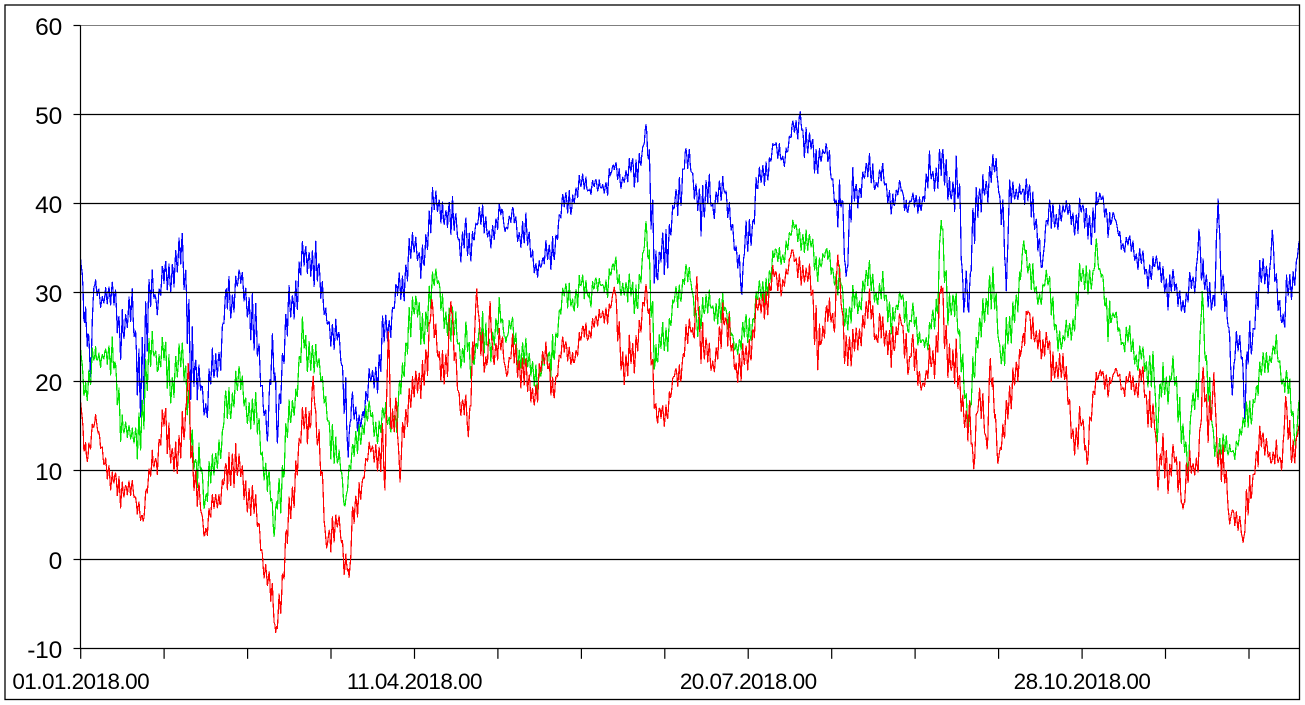 The image size is (1305, 705). What do you see at coordinates (48, 205) in the screenshot?
I see `svg-text: 40` at bounding box center [48, 205].